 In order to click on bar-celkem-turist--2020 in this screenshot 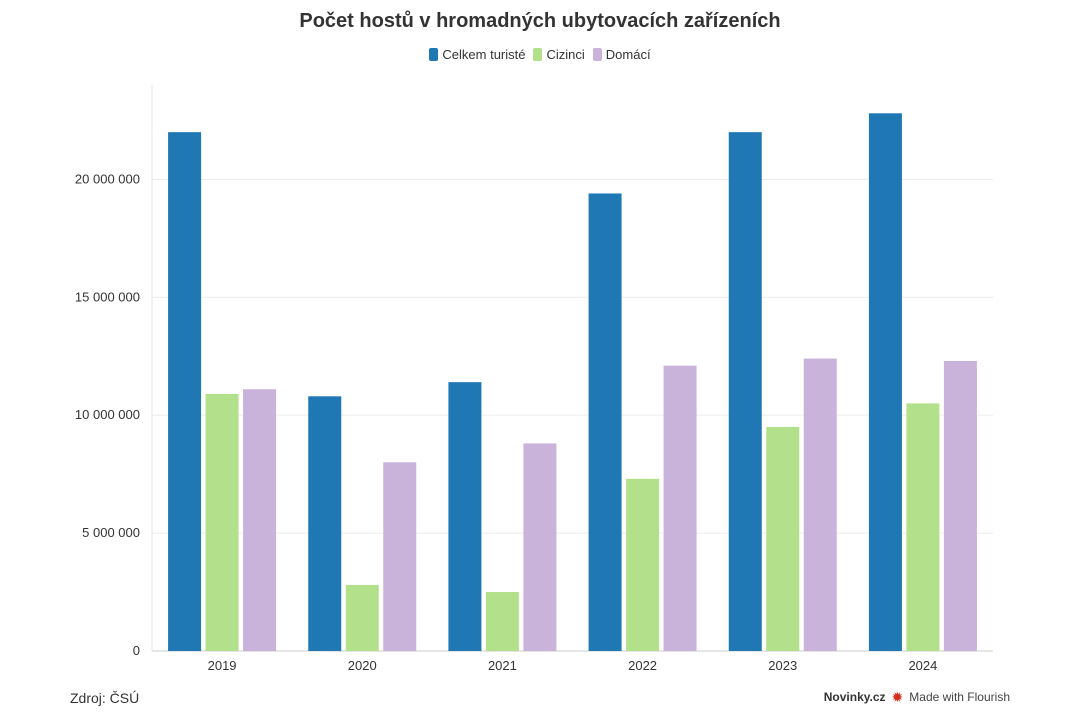, I will do `click(325, 523)`.